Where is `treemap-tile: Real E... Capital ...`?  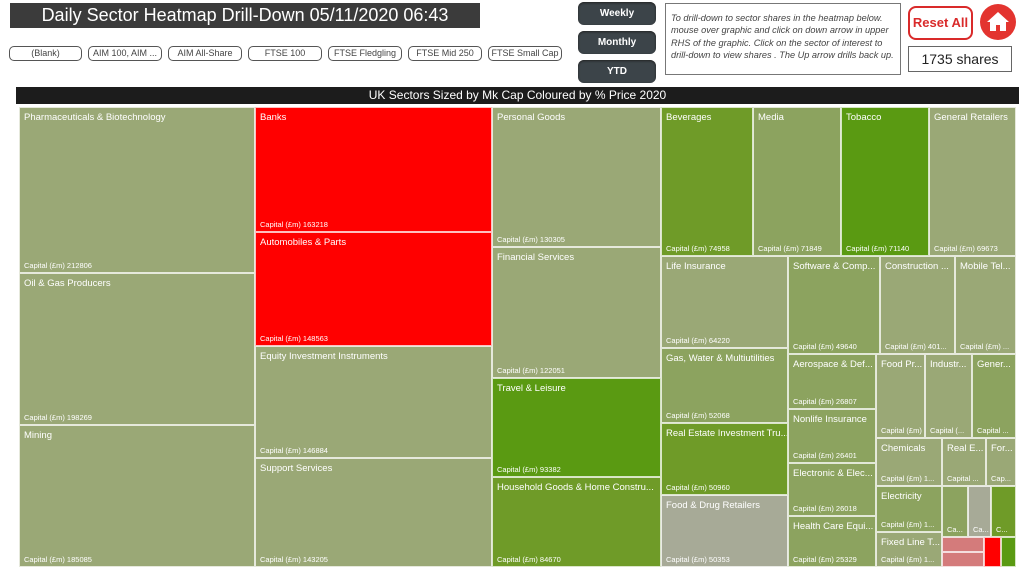 treemap-tile: Real E... Capital ... is located at coordinates (964, 462).